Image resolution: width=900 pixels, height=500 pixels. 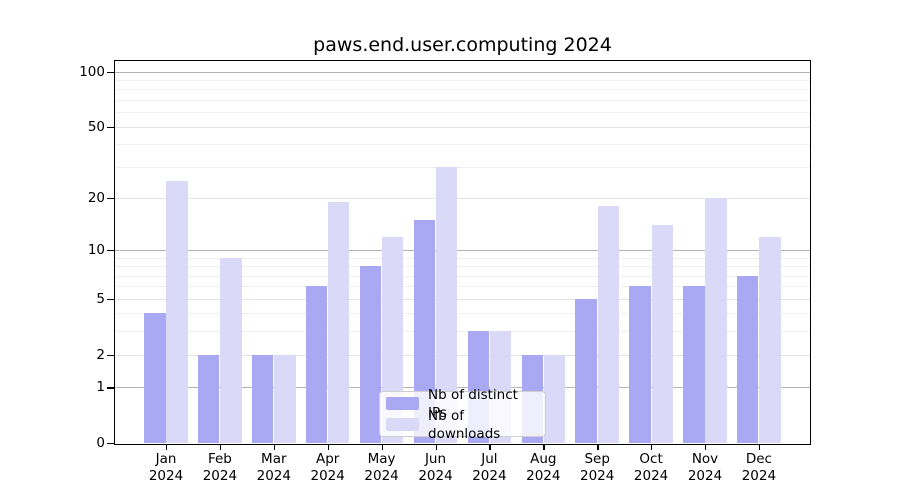 I want to click on y-tick-label-1: 1, so click(x=100, y=387).